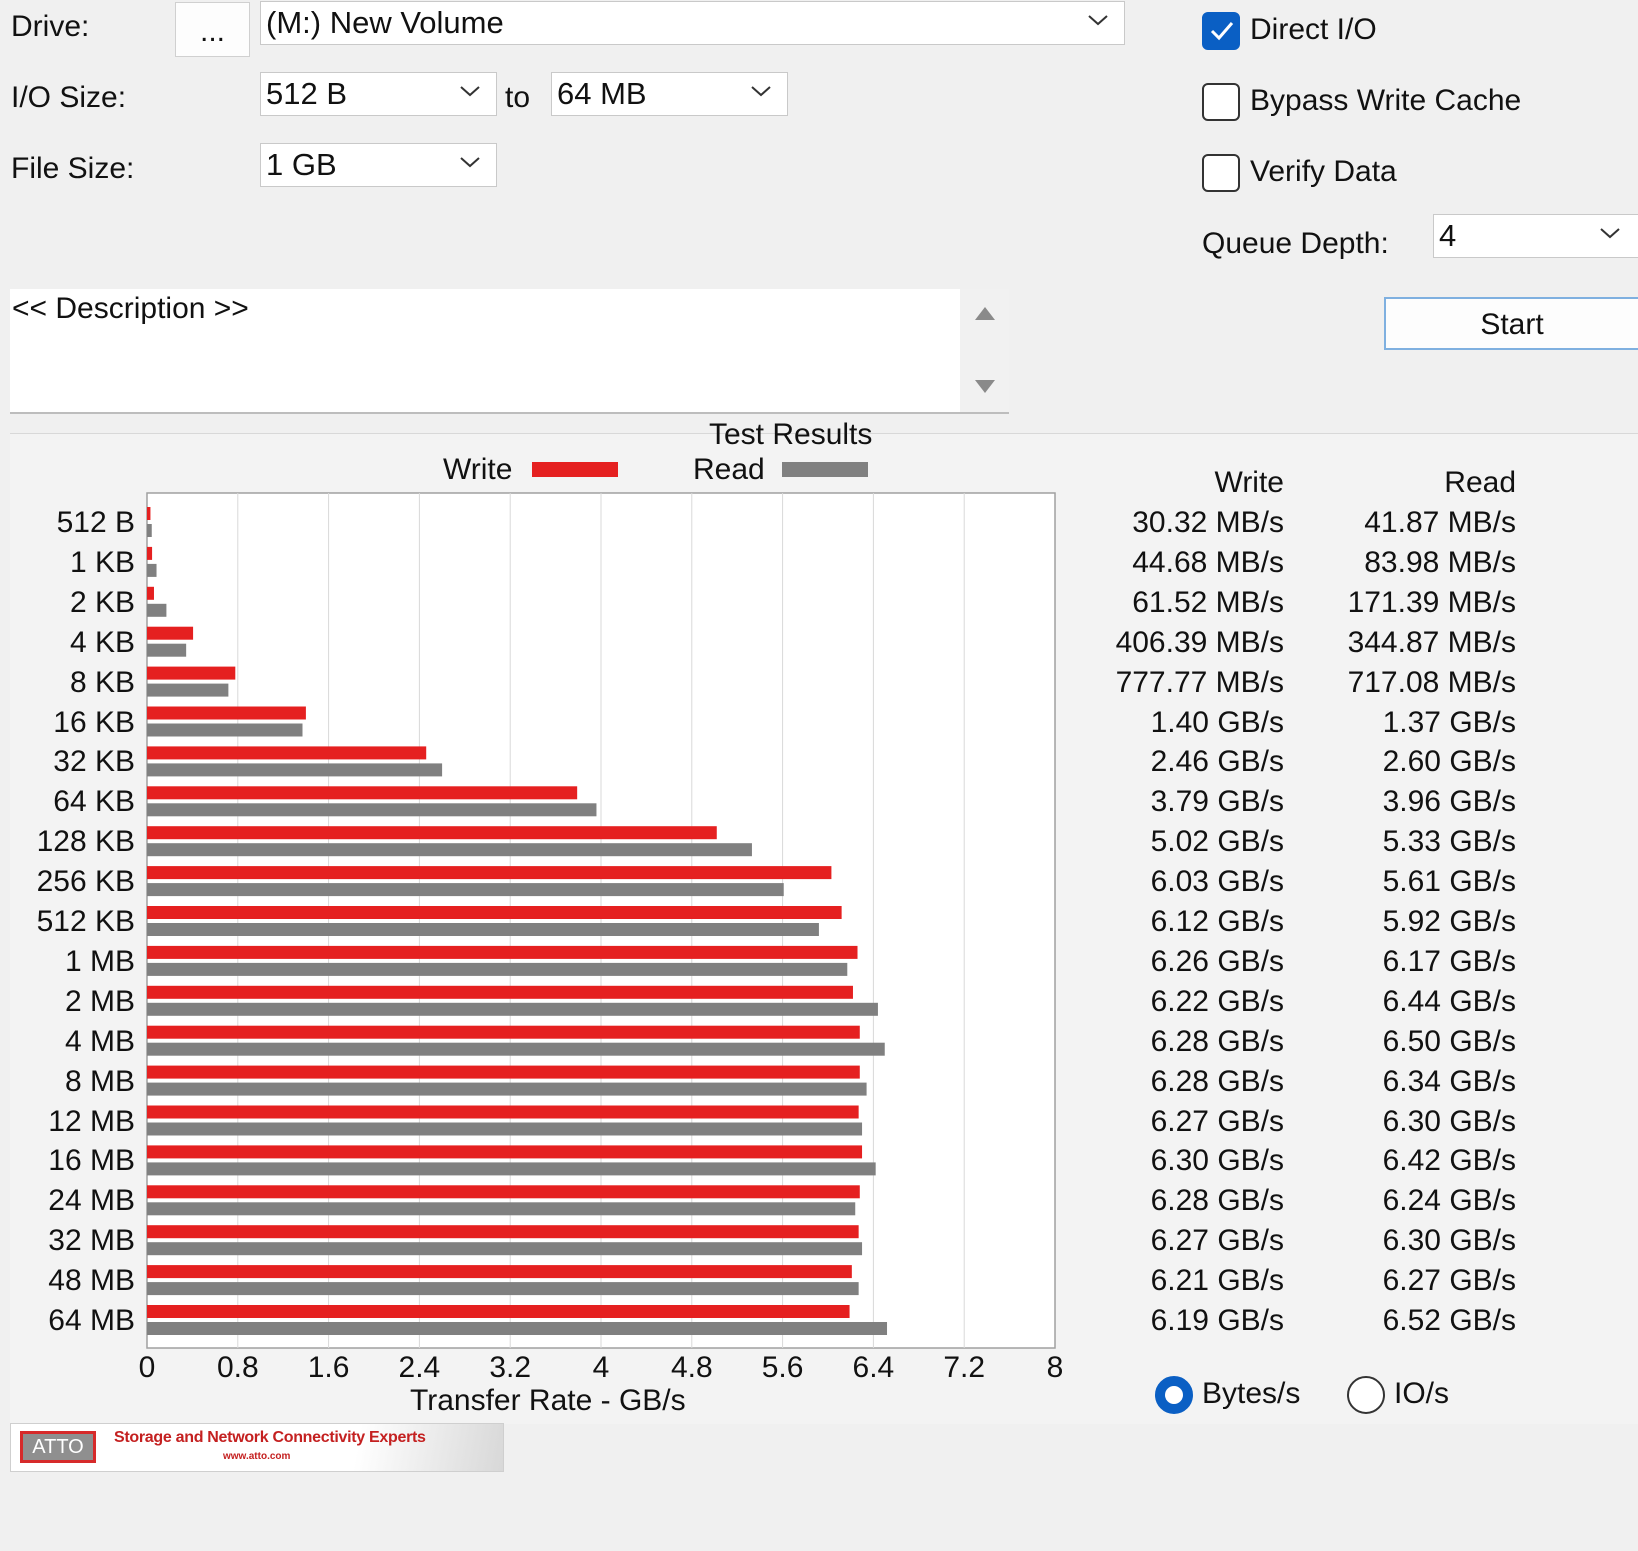 This screenshot has height=1551, width=1638. Describe the element at coordinates (94, 762) in the screenshot. I see `size-label: 32 KB` at that location.